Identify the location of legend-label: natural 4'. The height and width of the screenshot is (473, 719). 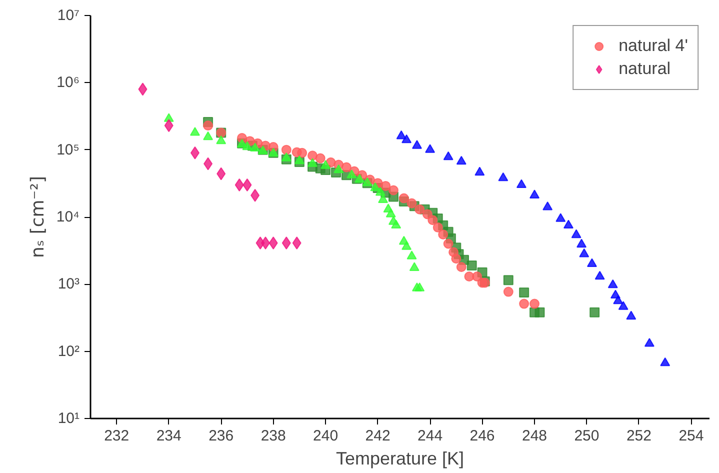
(653, 46).